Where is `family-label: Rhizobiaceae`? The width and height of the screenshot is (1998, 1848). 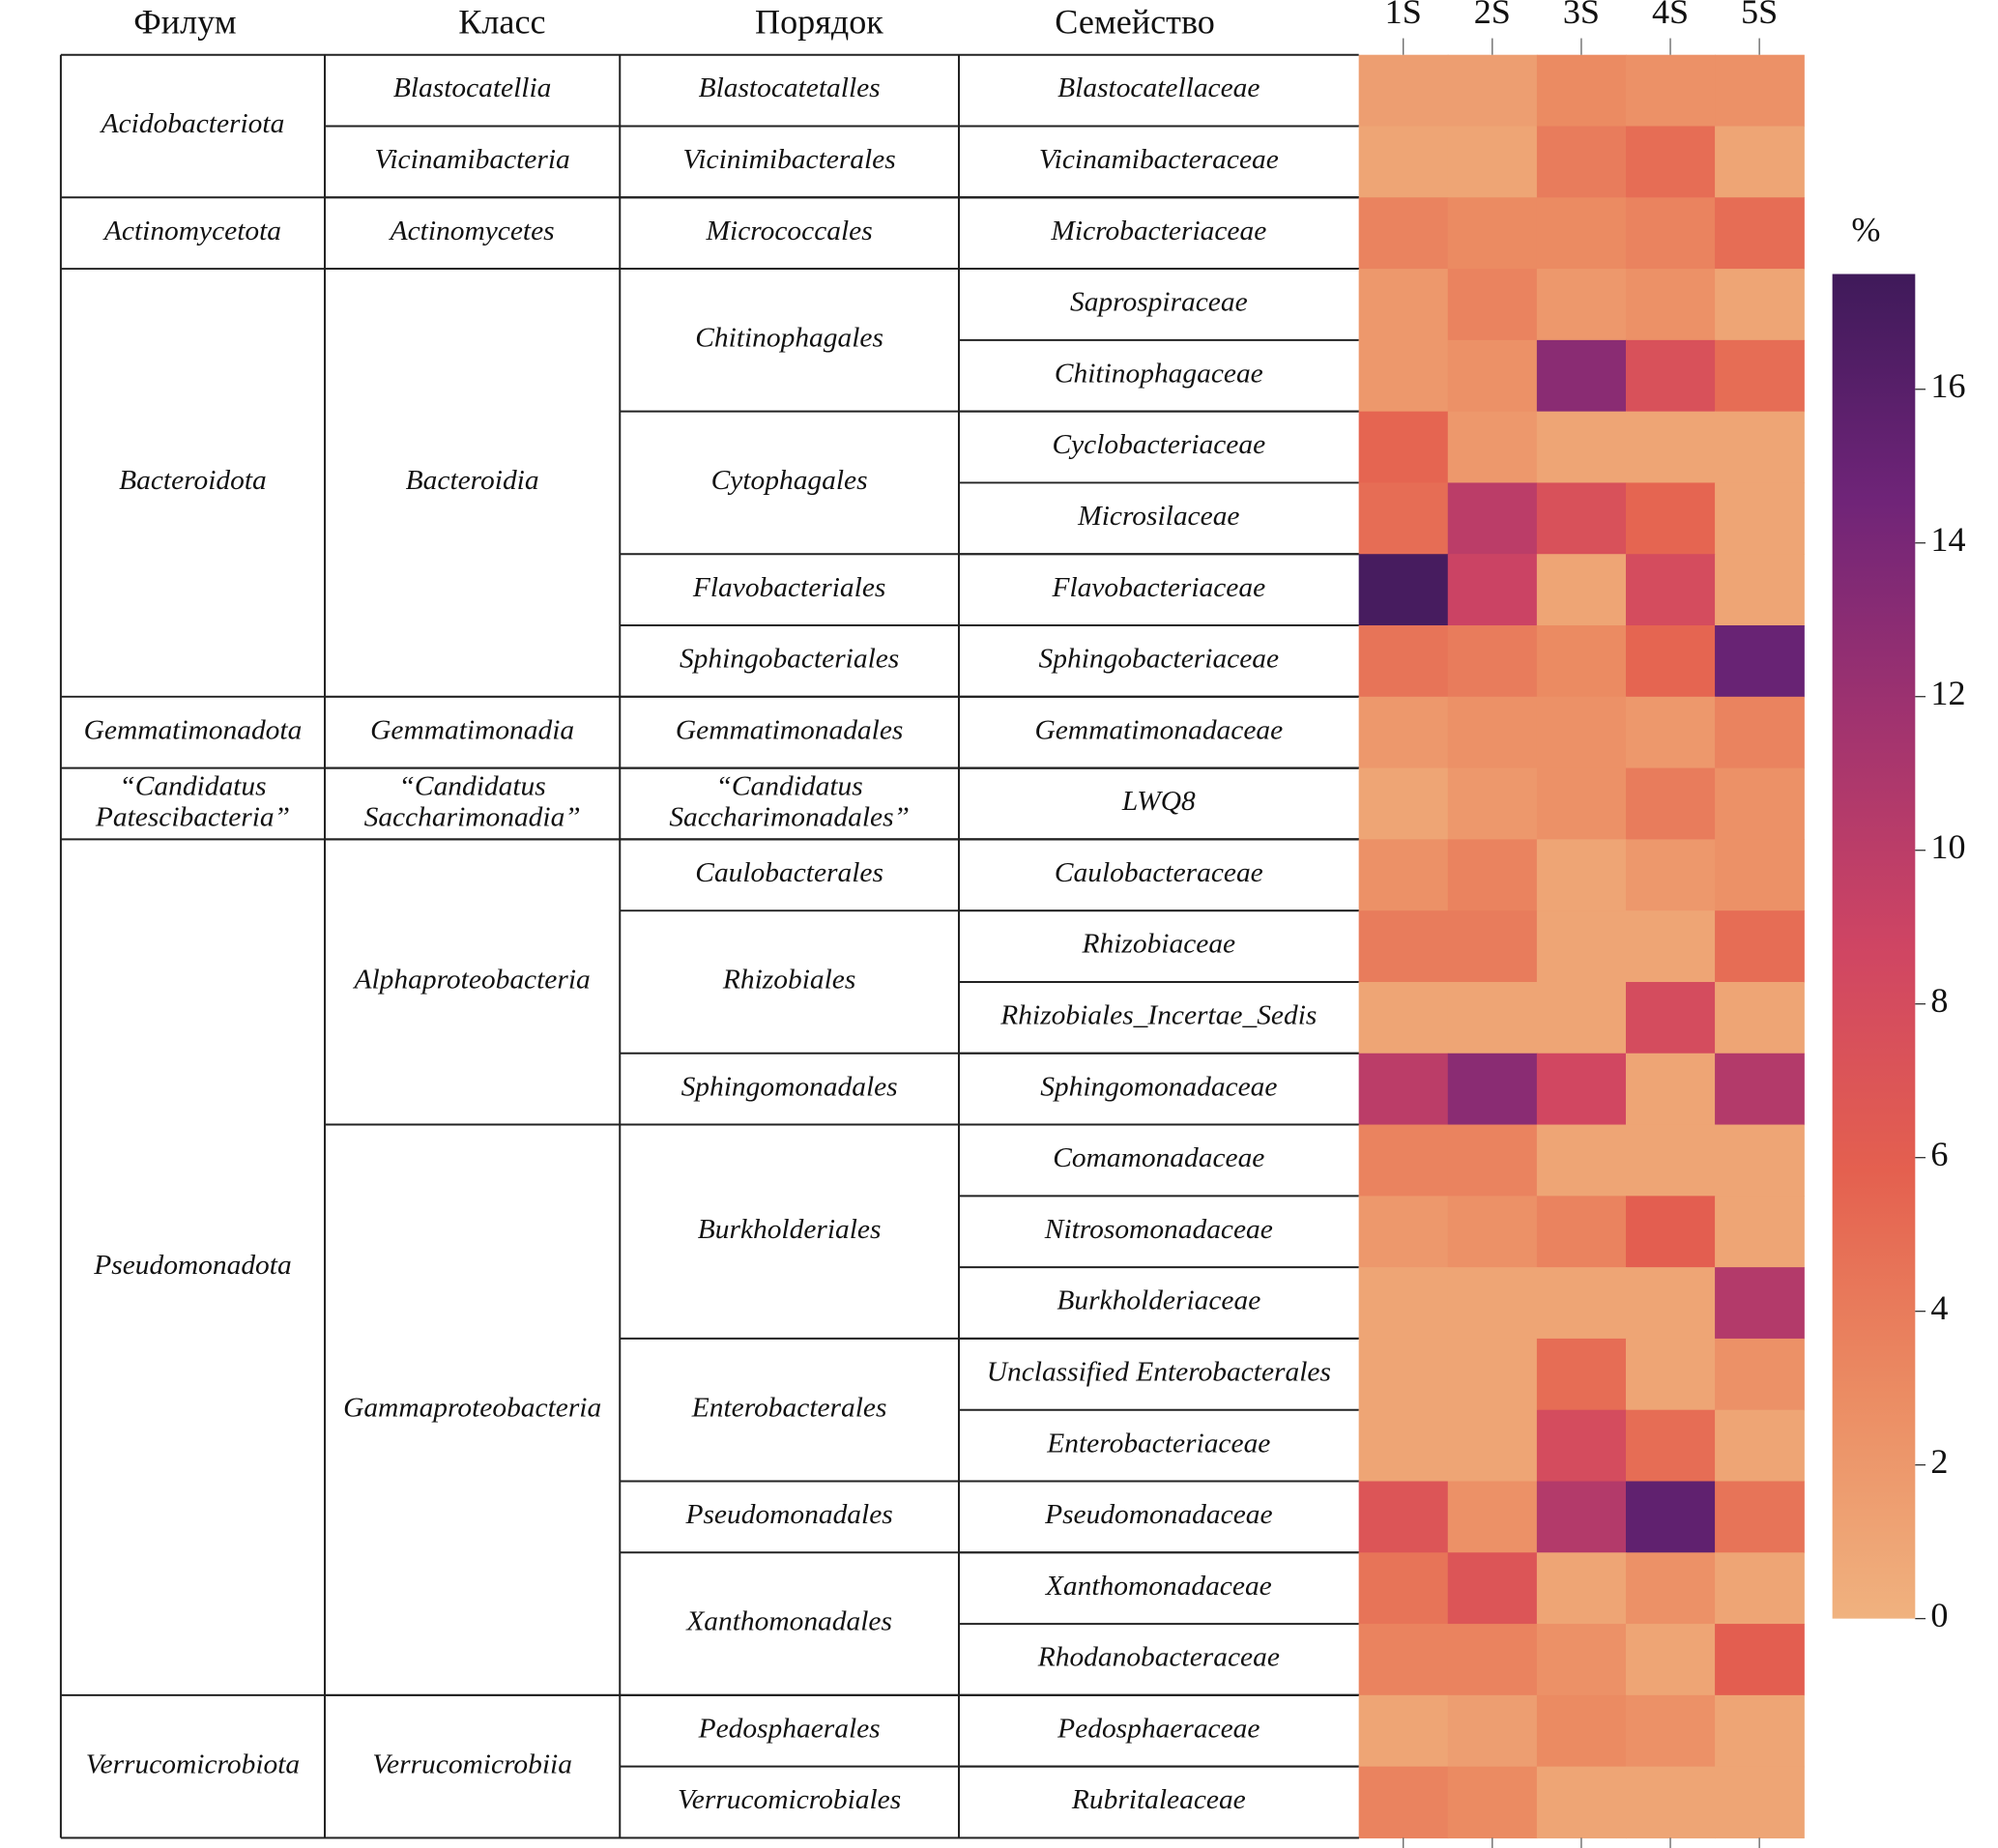 family-label: Rhizobiaceae is located at coordinates (1159, 944).